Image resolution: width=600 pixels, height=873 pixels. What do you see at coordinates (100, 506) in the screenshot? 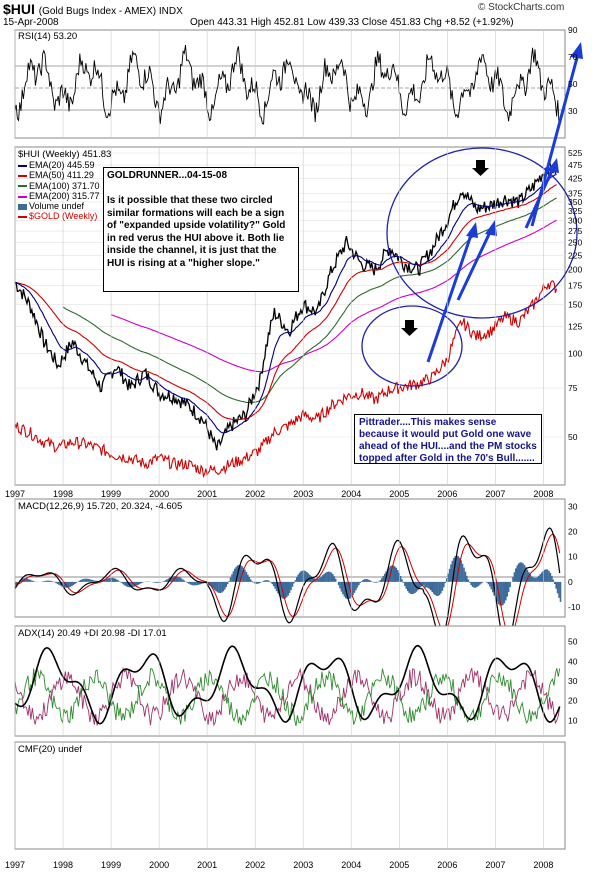
I see `macd-label: MACD(12,26,9) 15.720, 20.324, -4.605` at bounding box center [100, 506].